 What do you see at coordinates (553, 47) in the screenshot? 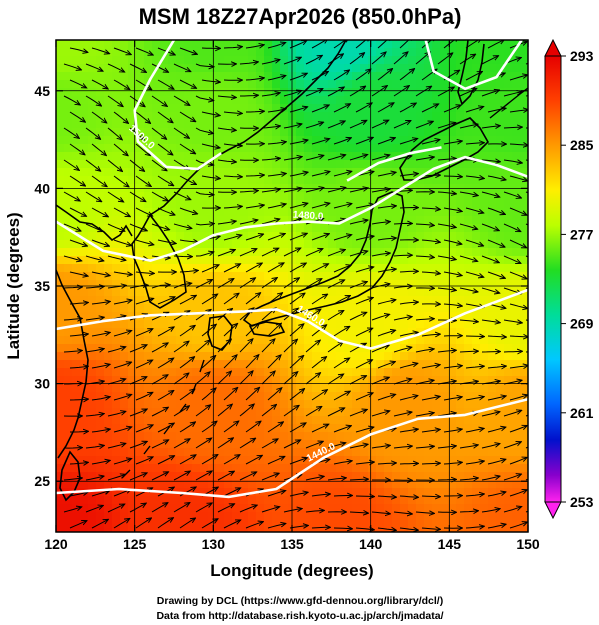
I see `colorbar-top-arrow` at bounding box center [553, 47].